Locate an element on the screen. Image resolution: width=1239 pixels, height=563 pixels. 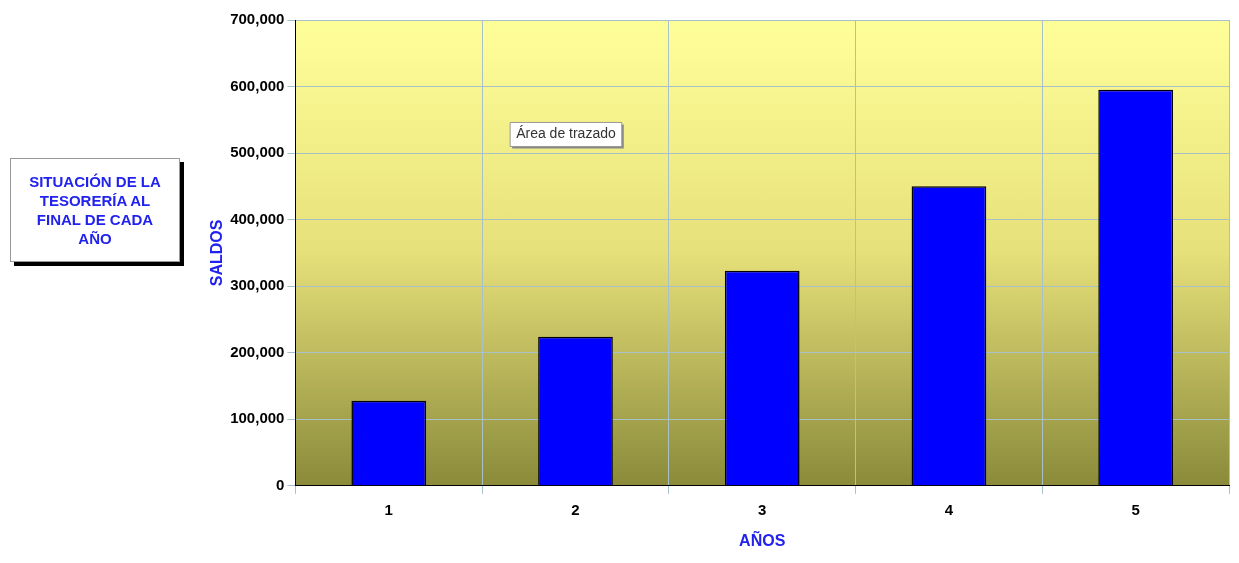
y-tick-label: 500,000 is located at coordinates (257, 152).